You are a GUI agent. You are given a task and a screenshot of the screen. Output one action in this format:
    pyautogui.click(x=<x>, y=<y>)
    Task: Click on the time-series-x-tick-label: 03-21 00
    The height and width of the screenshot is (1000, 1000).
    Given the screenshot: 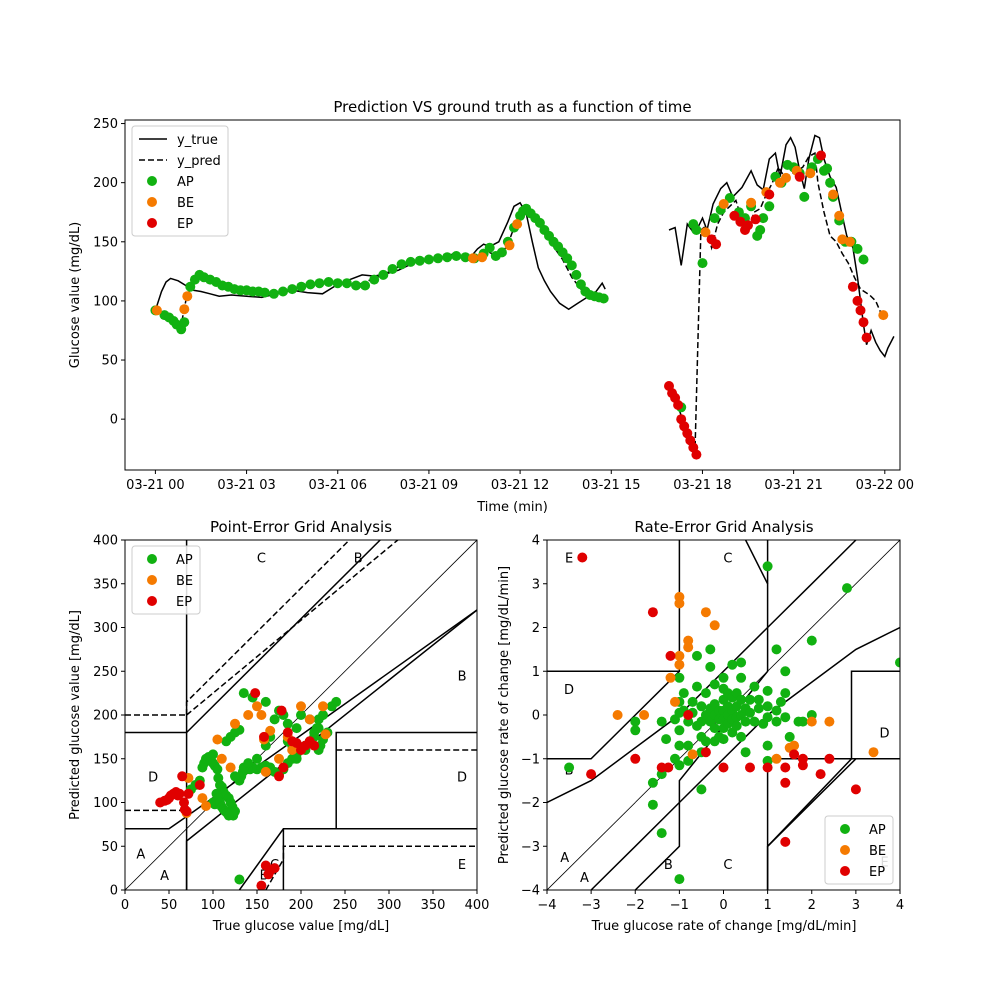 What is the action you would take?
    pyautogui.click(x=155, y=485)
    